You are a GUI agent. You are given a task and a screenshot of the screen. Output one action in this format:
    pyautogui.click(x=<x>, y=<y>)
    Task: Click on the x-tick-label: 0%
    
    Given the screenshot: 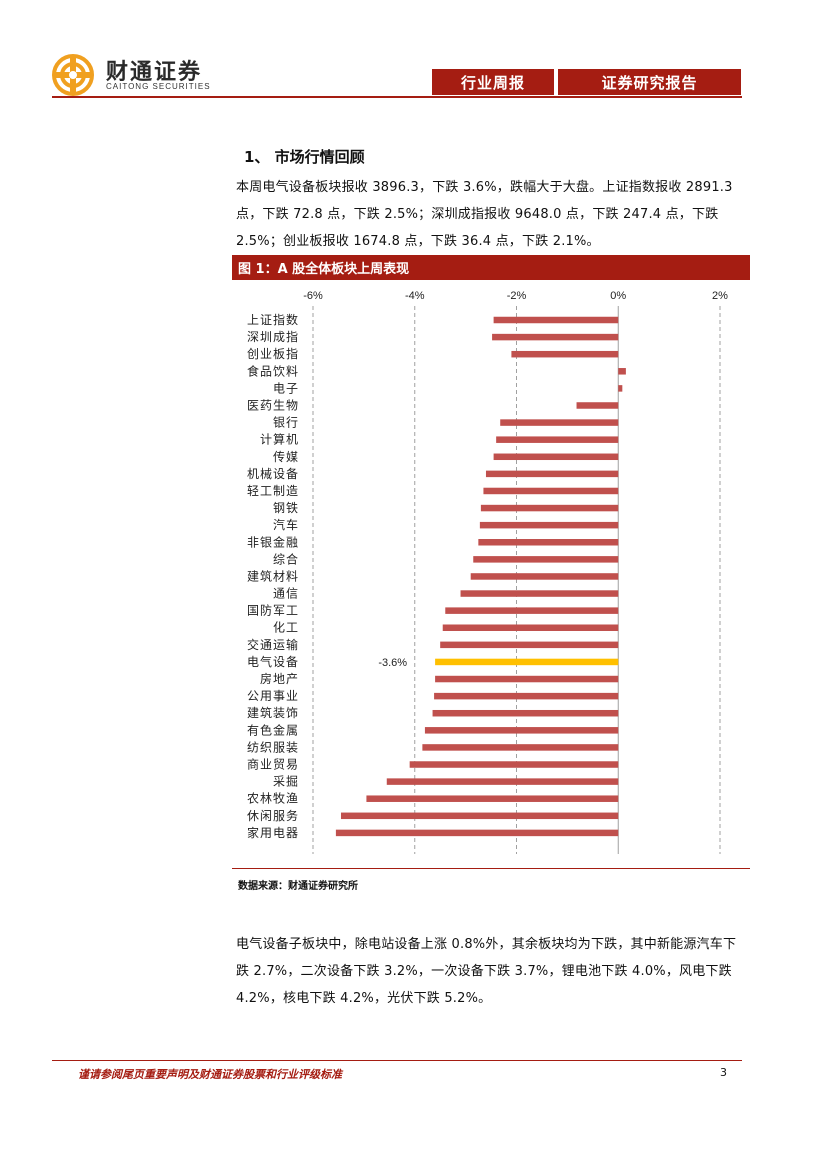 What is the action you would take?
    pyautogui.click(x=618, y=296)
    